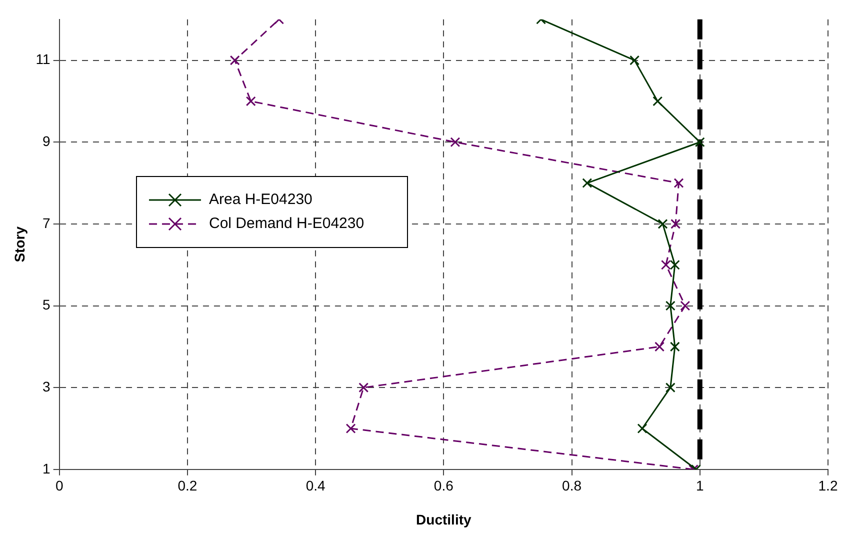  Describe the element at coordinates (46, 140) in the screenshot. I see `y-tick-label: 9` at that location.